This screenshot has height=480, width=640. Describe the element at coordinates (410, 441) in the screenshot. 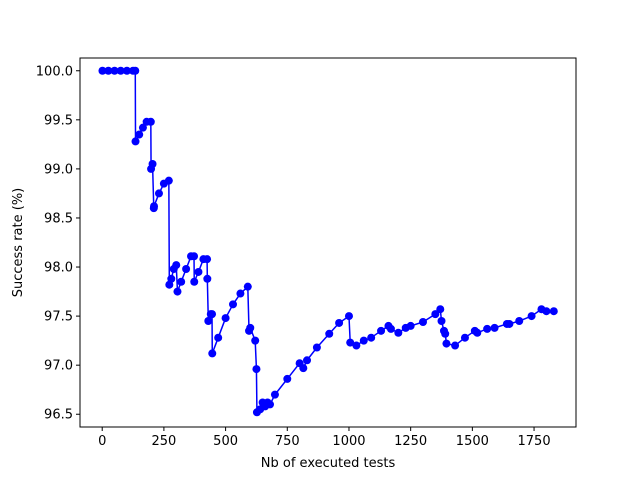

I see `x-tick-label: 1250` at that location.